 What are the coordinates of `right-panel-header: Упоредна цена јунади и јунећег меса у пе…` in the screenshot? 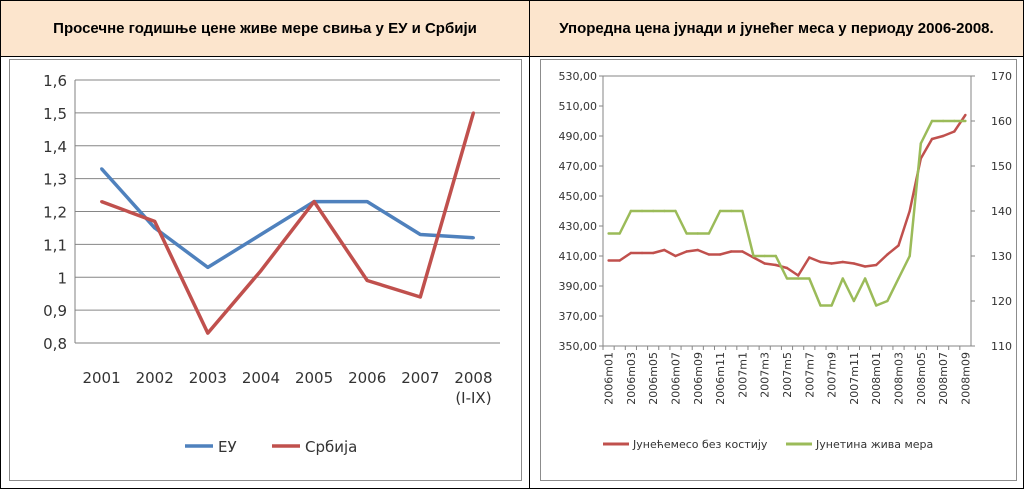 It's located at (776, 29).